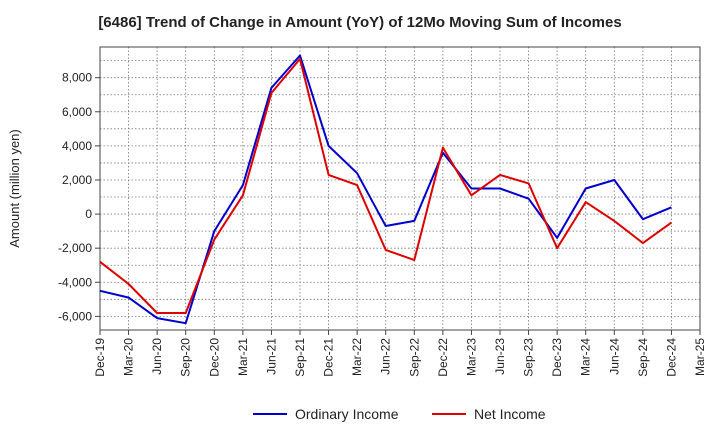 The image size is (720, 440). Describe the element at coordinates (75, 248) in the screenshot. I see `y-tick-label: -2,000` at that location.